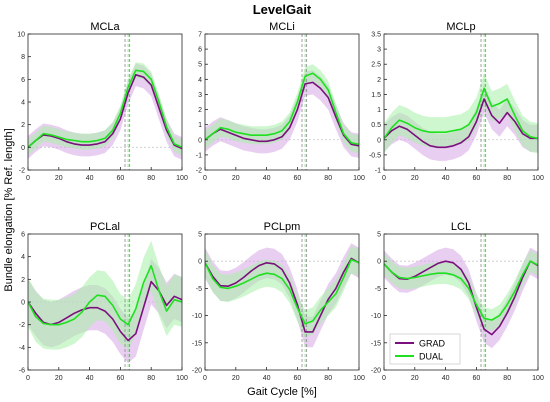  What do you see at coordinates (23, 57) in the screenshot?
I see `y-tick-label: 8` at bounding box center [23, 57].